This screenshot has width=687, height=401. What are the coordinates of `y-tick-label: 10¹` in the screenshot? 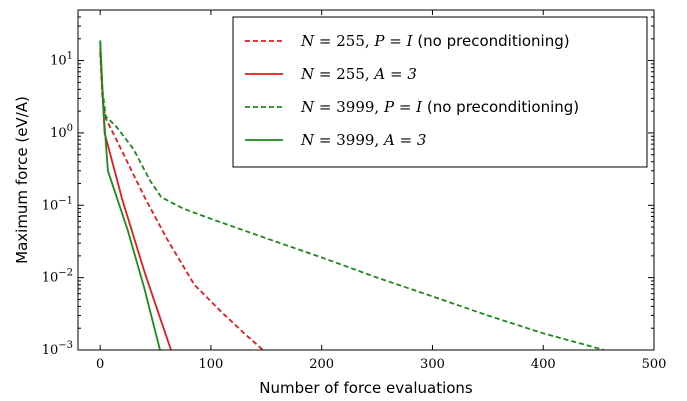 It's located at (61, 60).